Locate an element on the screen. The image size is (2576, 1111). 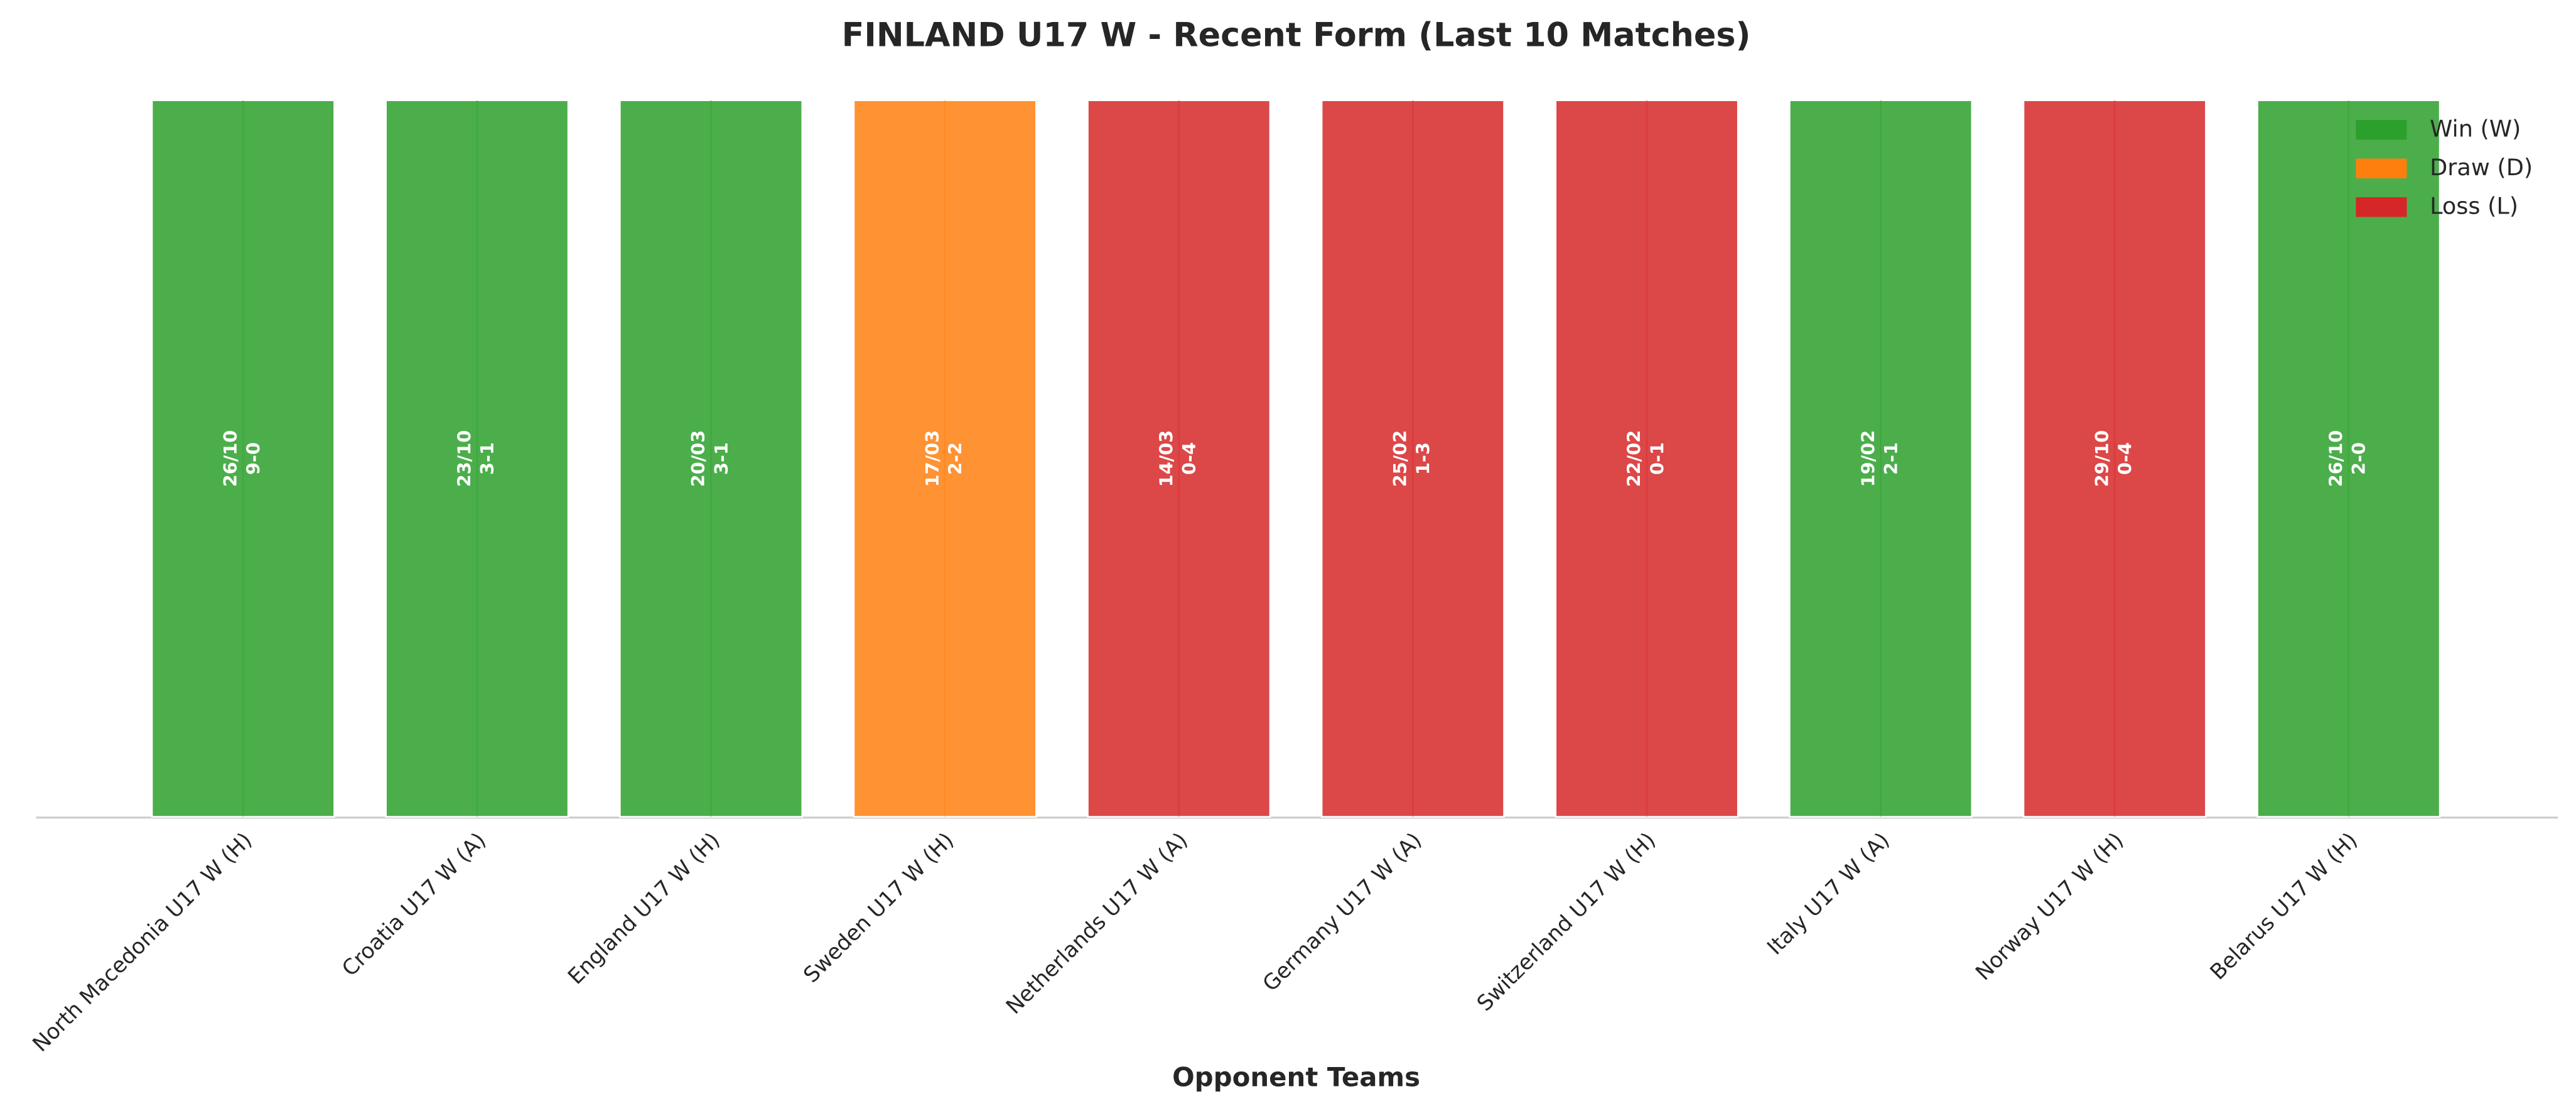
bar-date-label: 25/02 is located at coordinates (1400, 459).